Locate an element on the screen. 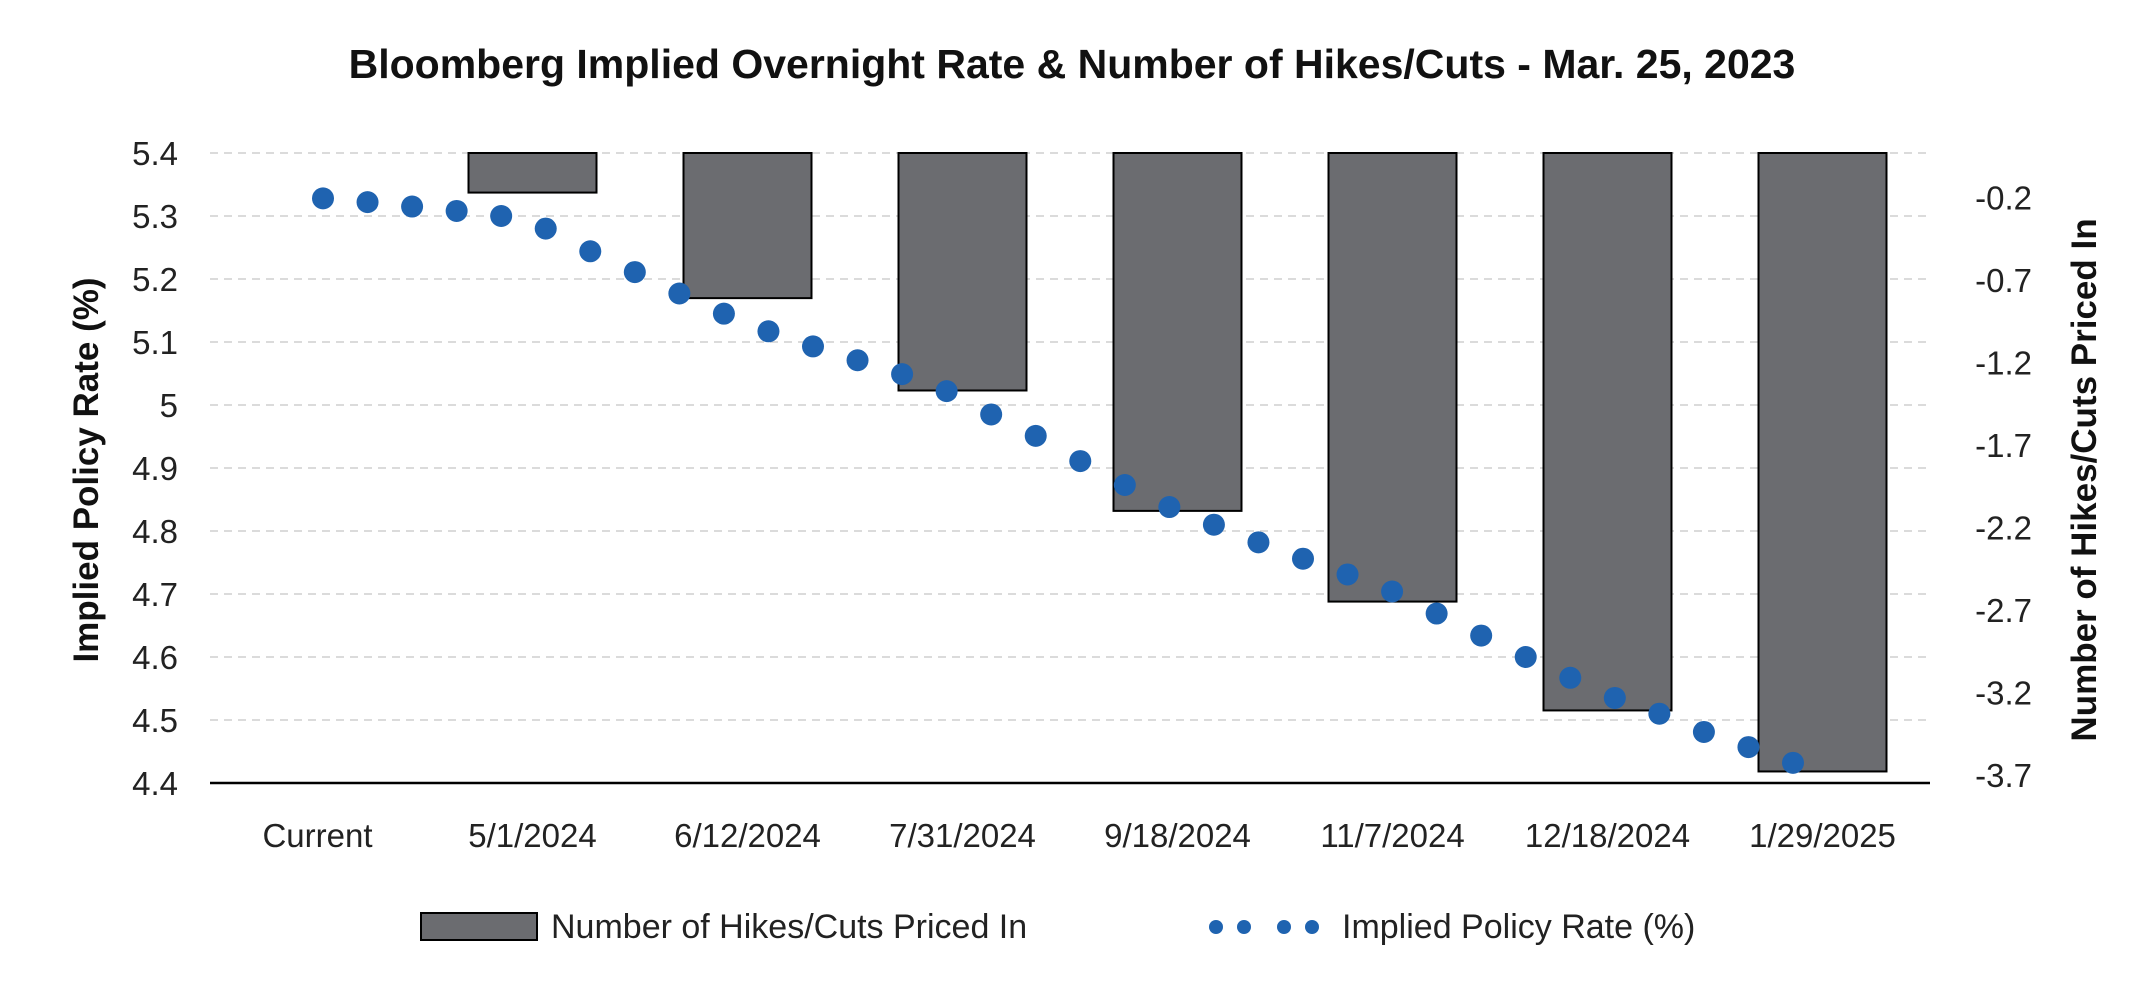 The image size is (2145, 990). left-tick-label: 5 is located at coordinates (169, 405).